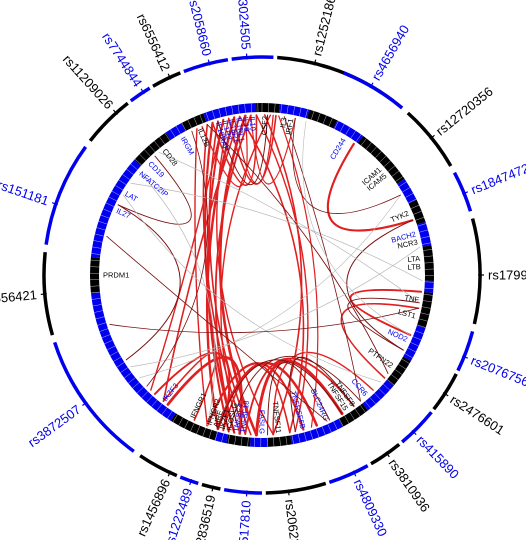 The image size is (526, 540). I want to click on snp-label: rs2062305, so click(293, 519).